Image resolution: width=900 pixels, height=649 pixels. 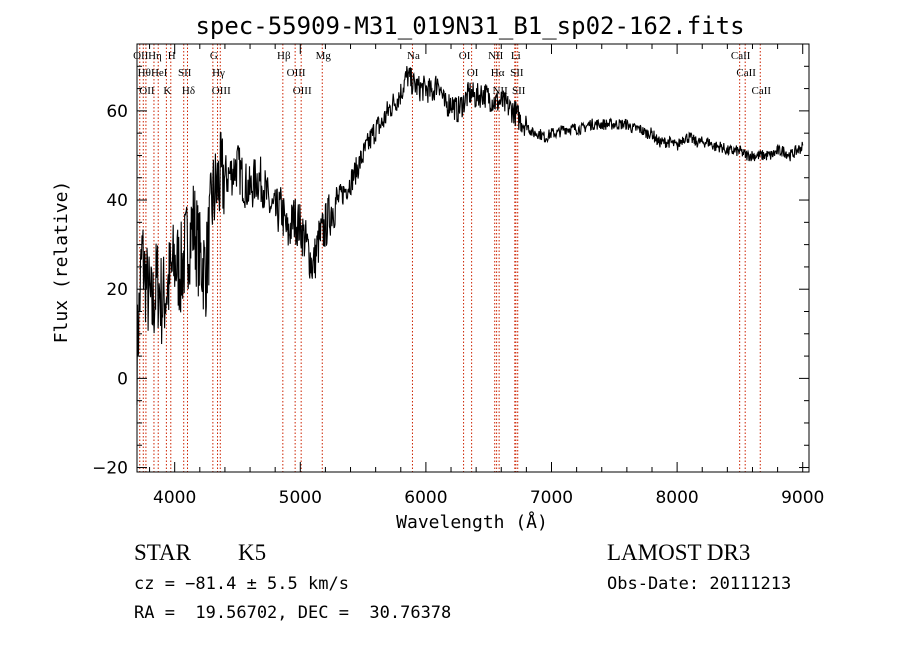 I want to click on y-axis-label: Flux (relative), so click(x=61, y=262).